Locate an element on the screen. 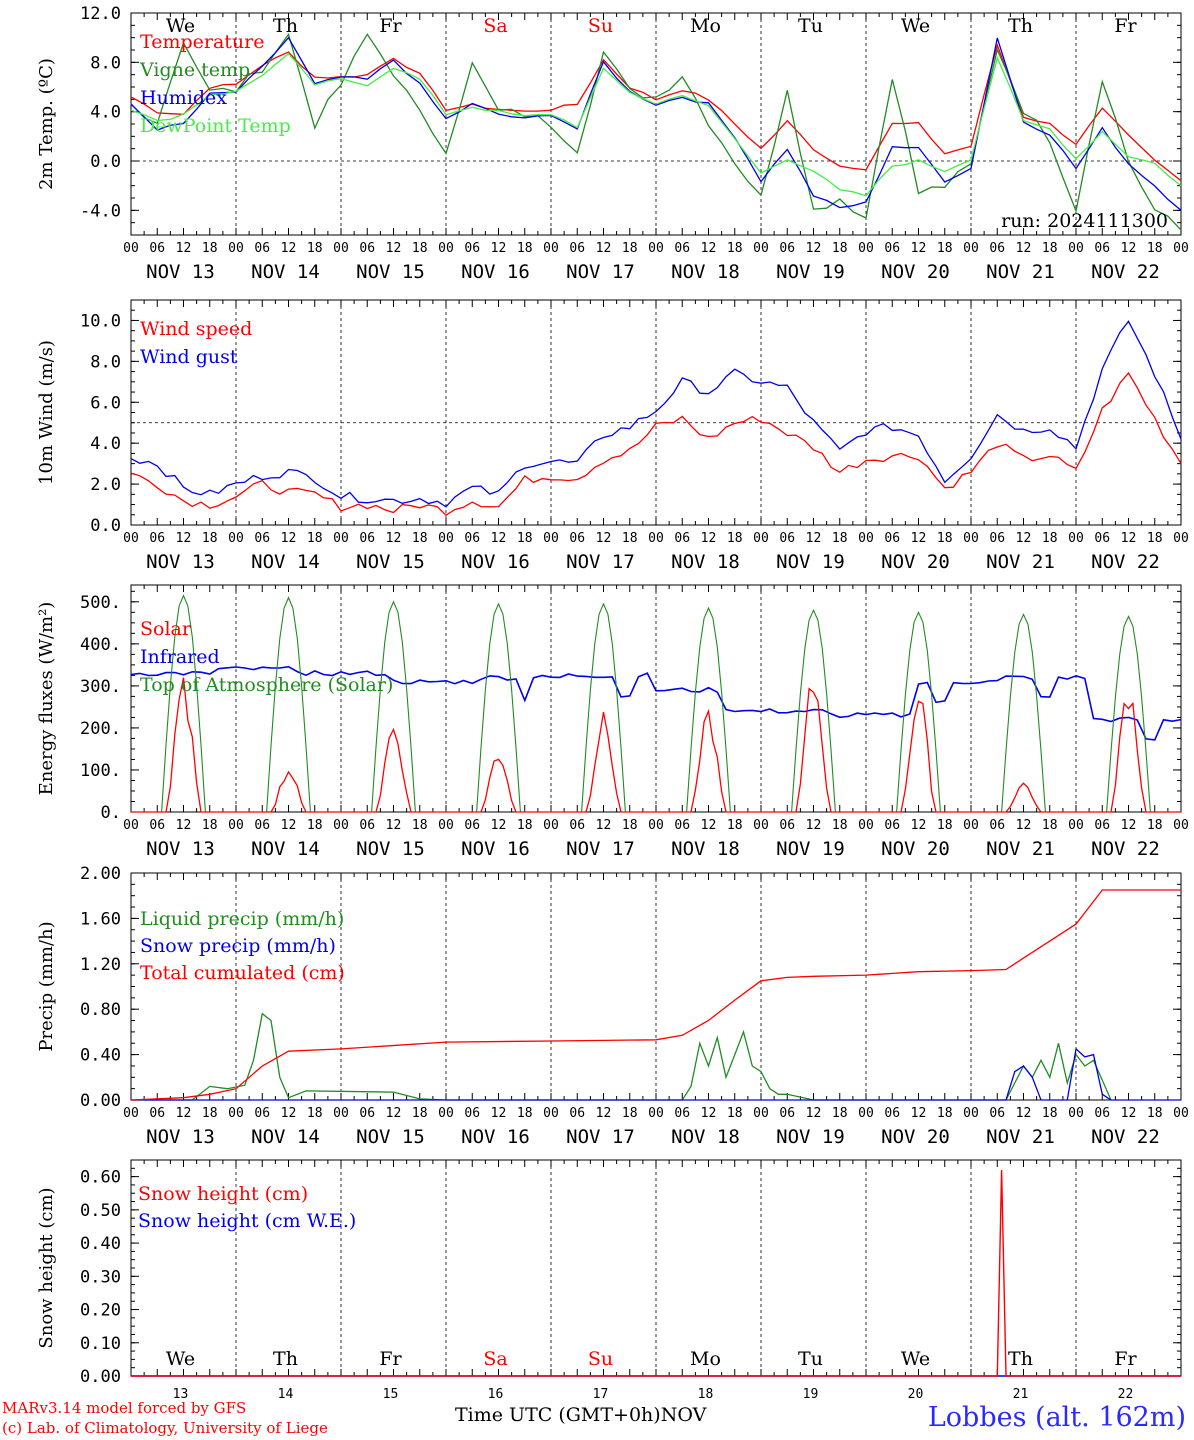 The height and width of the screenshot is (1440, 1194). day-number: 16 is located at coordinates (496, 1394).